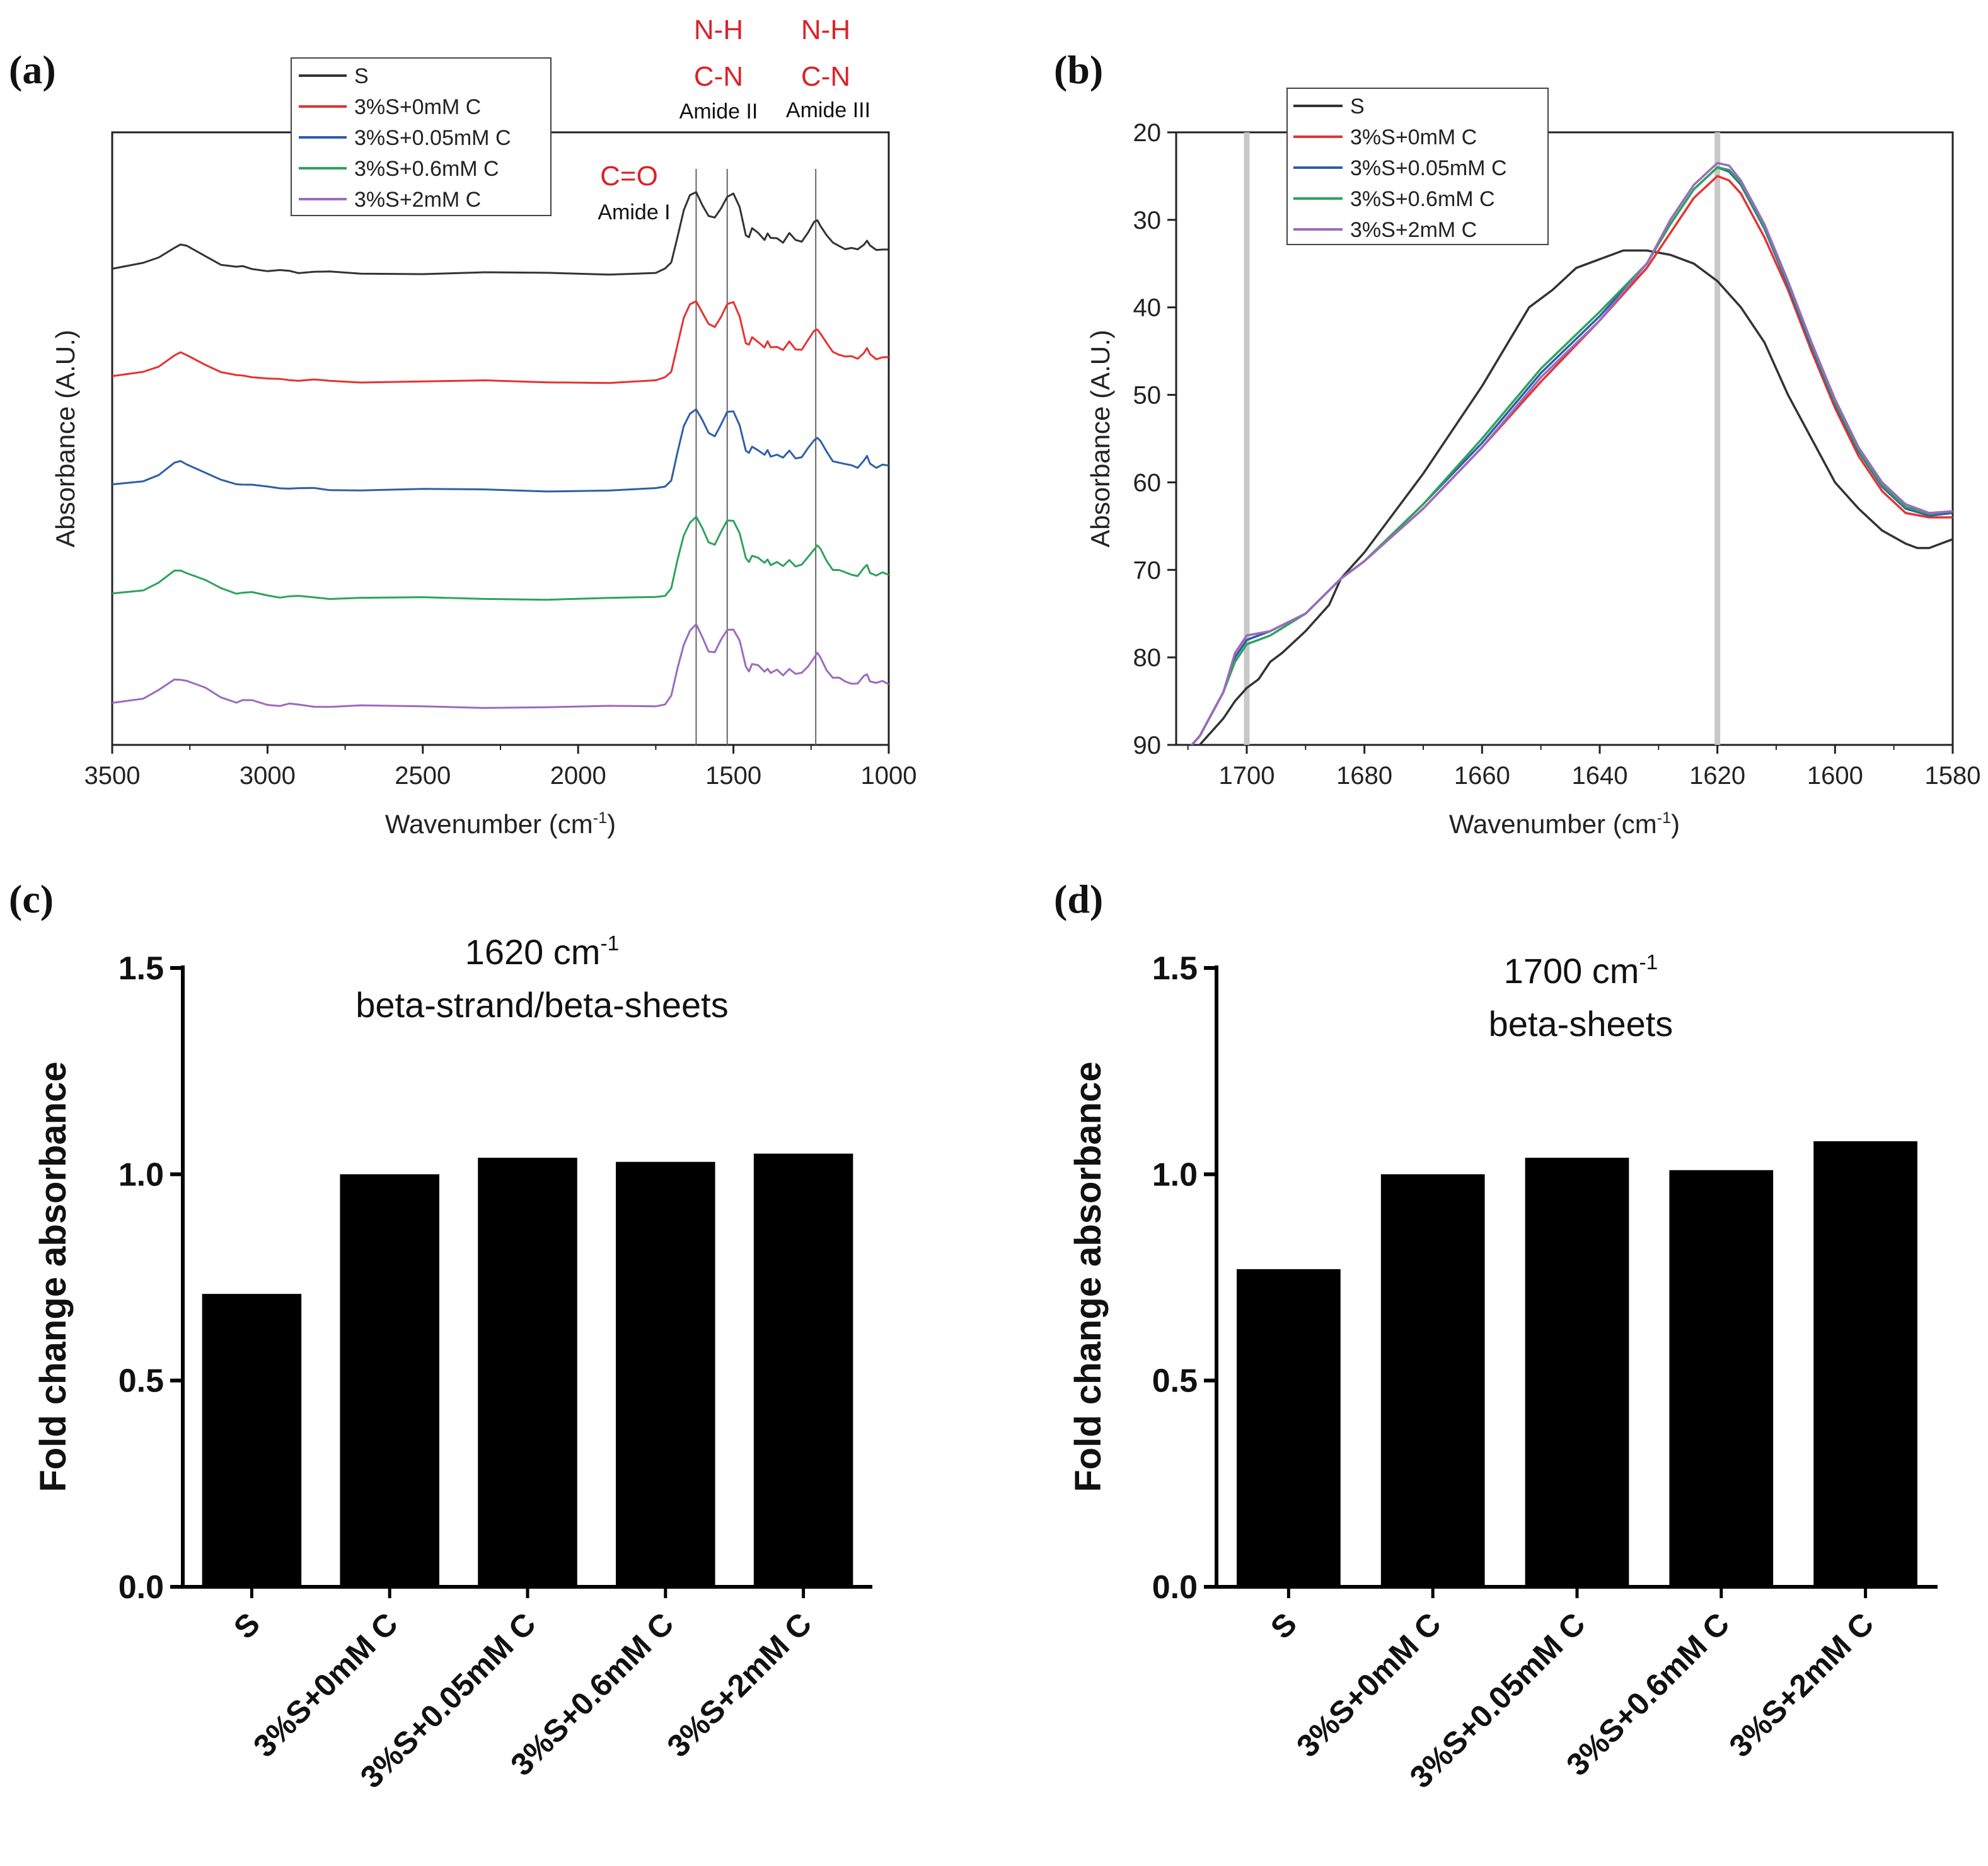 The height and width of the screenshot is (1866, 1988). What do you see at coordinates (825, 76) in the screenshot?
I see `amide-3-bond-label-cn: C-N` at bounding box center [825, 76].